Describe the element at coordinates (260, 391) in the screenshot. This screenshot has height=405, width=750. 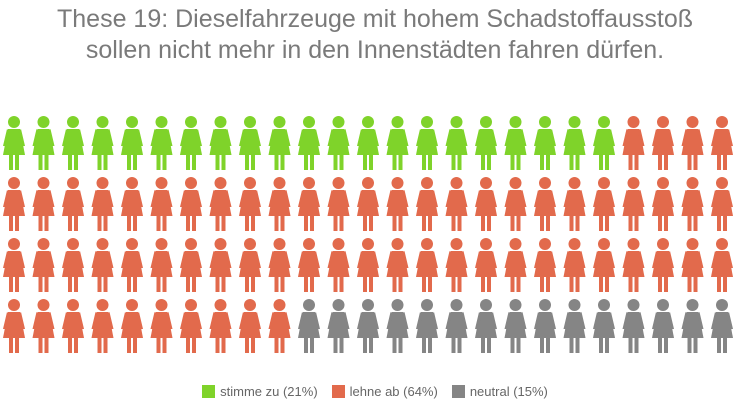
I see `legend-item: stimme zu (21%)` at that location.